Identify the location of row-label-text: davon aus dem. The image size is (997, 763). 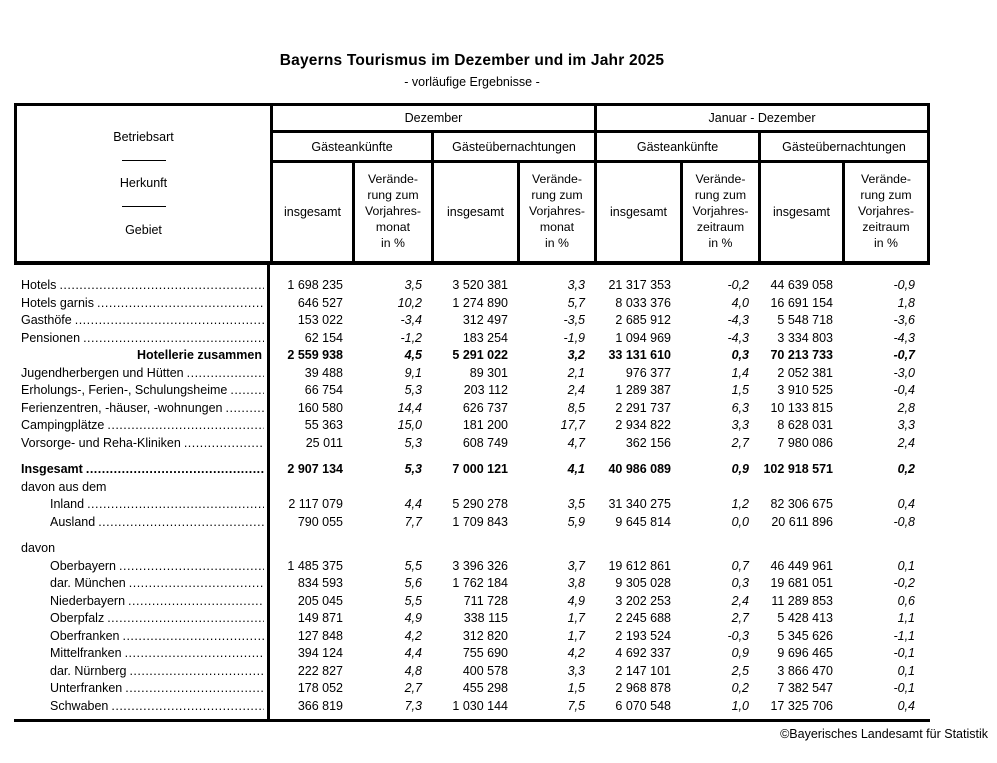
(64, 486).